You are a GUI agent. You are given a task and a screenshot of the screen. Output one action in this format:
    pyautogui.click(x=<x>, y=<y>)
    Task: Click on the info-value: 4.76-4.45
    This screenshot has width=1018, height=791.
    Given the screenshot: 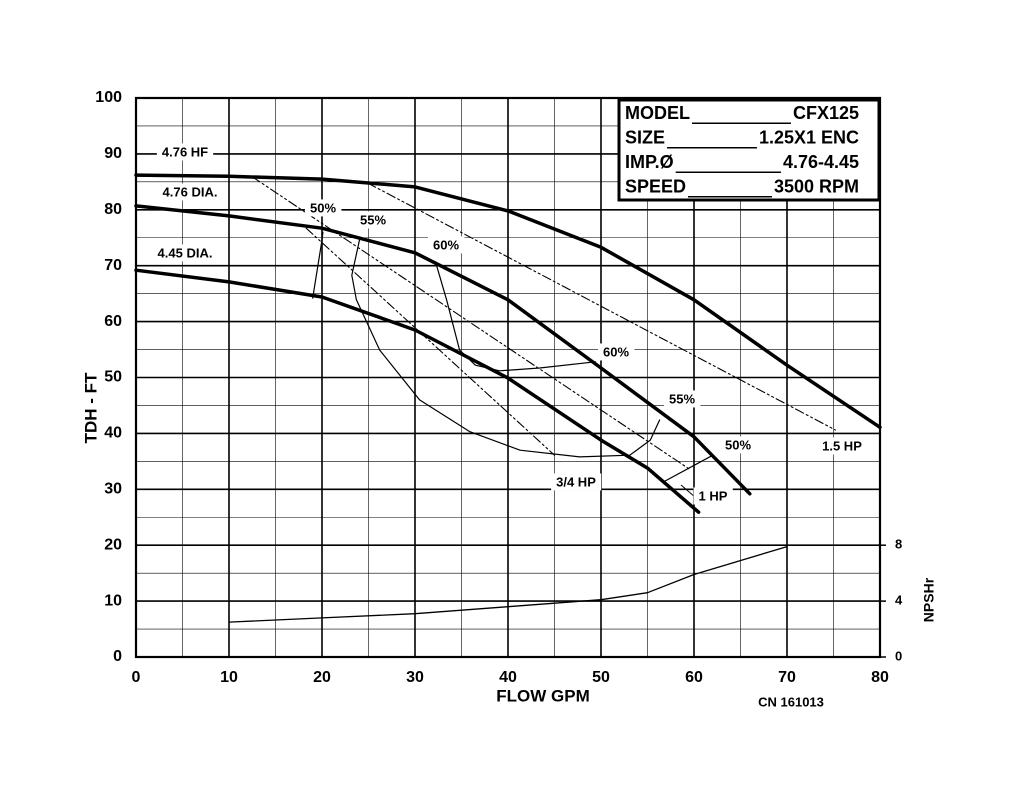 What is the action you would take?
    pyautogui.click(x=821, y=162)
    